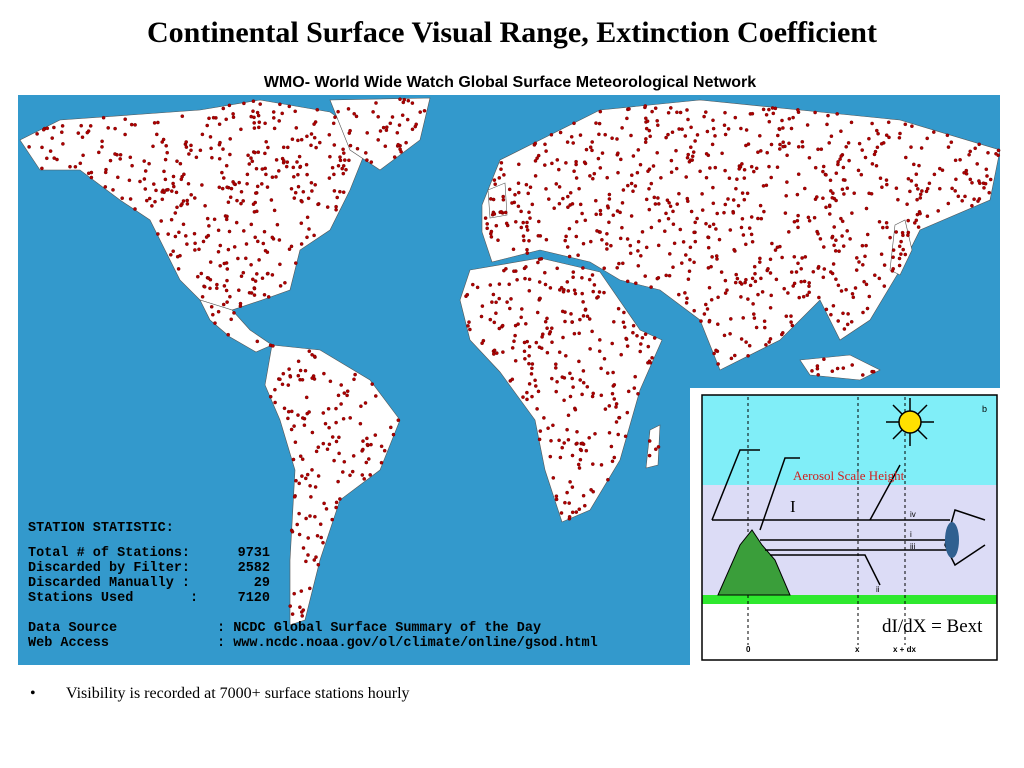 The width and height of the screenshot is (1024, 768). What do you see at coordinates (101, 528) in the screenshot?
I see `stats-heading: STATION STATISTIC:` at bounding box center [101, 528].